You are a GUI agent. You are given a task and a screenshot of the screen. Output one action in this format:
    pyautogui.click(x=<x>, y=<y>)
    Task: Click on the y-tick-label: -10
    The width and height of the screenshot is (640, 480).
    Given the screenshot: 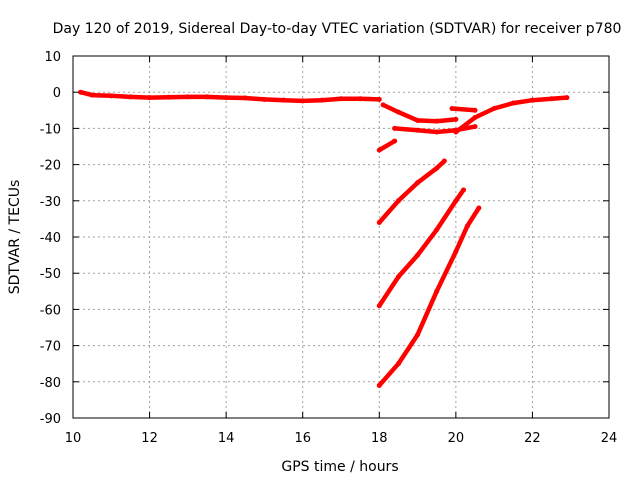 What is the action you would take?
    pyautogui.click(x=50, y=129)
    